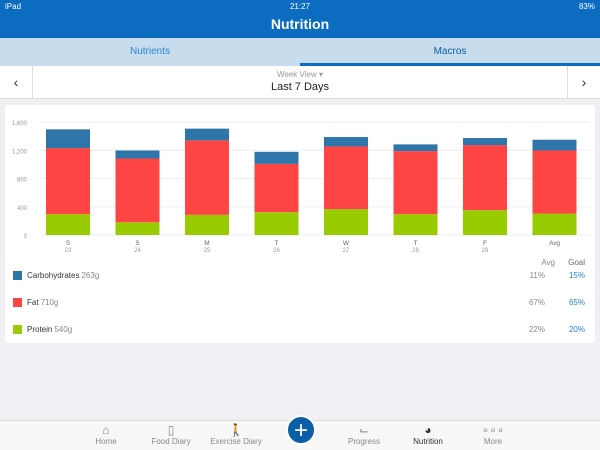 This screenshot has width=600, height=450. What do you see at coordinates (536, 302) in the screenshot?
I see `avg-percent: 67%` at bounding box center [536, 302].